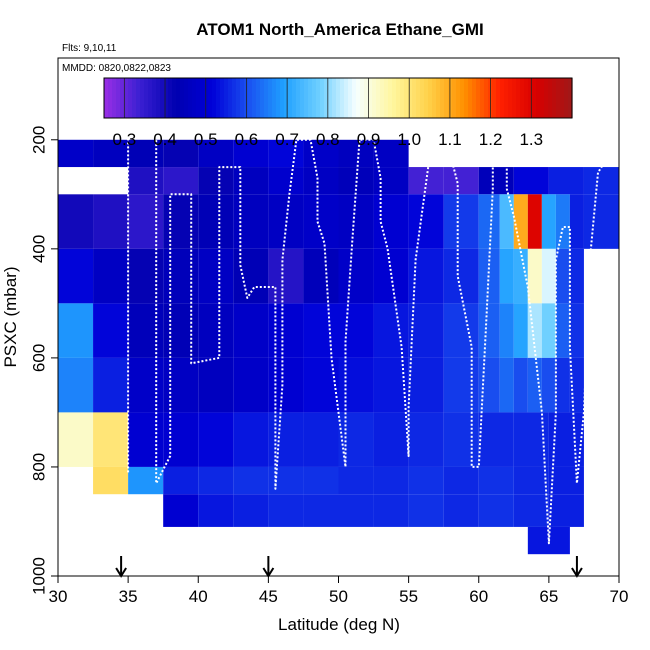  What do you see at coordinates (125, 139) in the screenshot?
I see `colorbar-tick-label: 0.3` at bounding box center [125, 139].